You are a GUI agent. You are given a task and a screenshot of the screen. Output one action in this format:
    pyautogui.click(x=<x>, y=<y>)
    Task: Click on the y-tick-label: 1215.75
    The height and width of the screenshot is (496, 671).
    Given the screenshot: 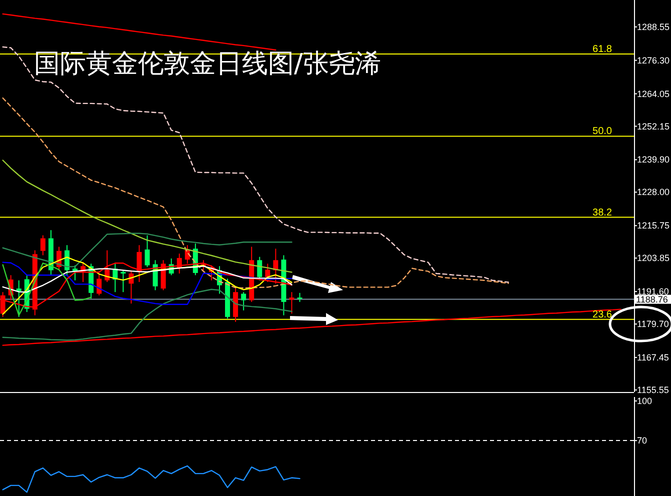 What is the action you would take?
    pyautogui.click(x=653, y=225)
    